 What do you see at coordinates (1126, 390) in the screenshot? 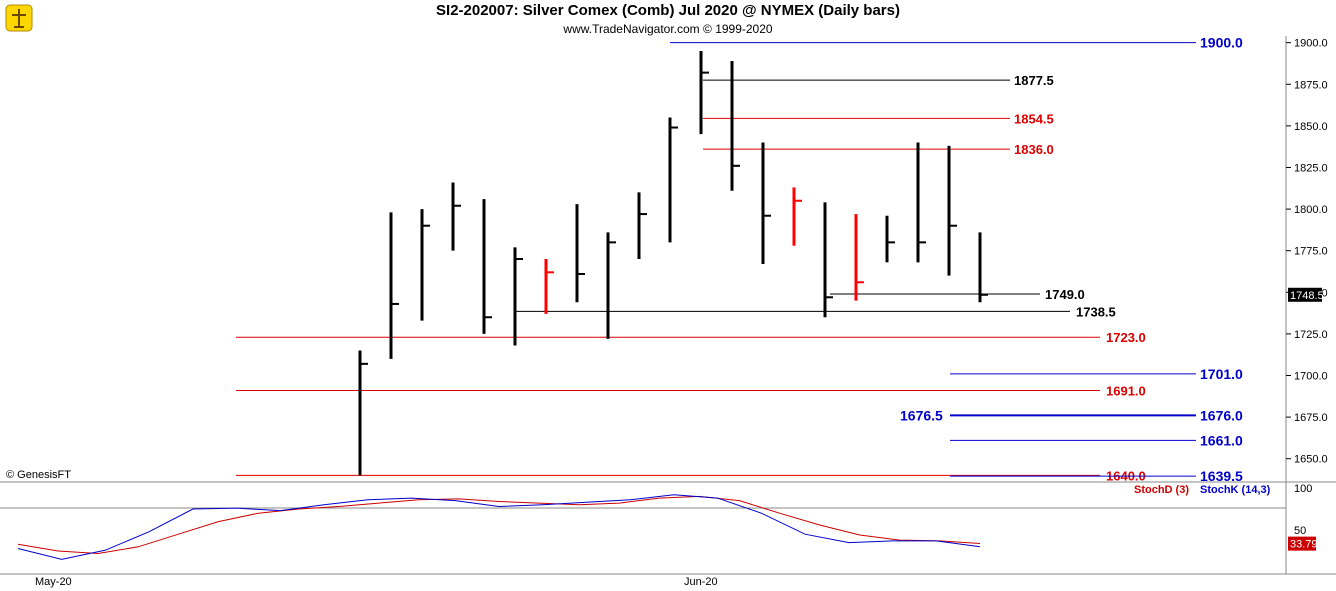
I see `level-label: 1691.0` at bounding box center [1126, 390].